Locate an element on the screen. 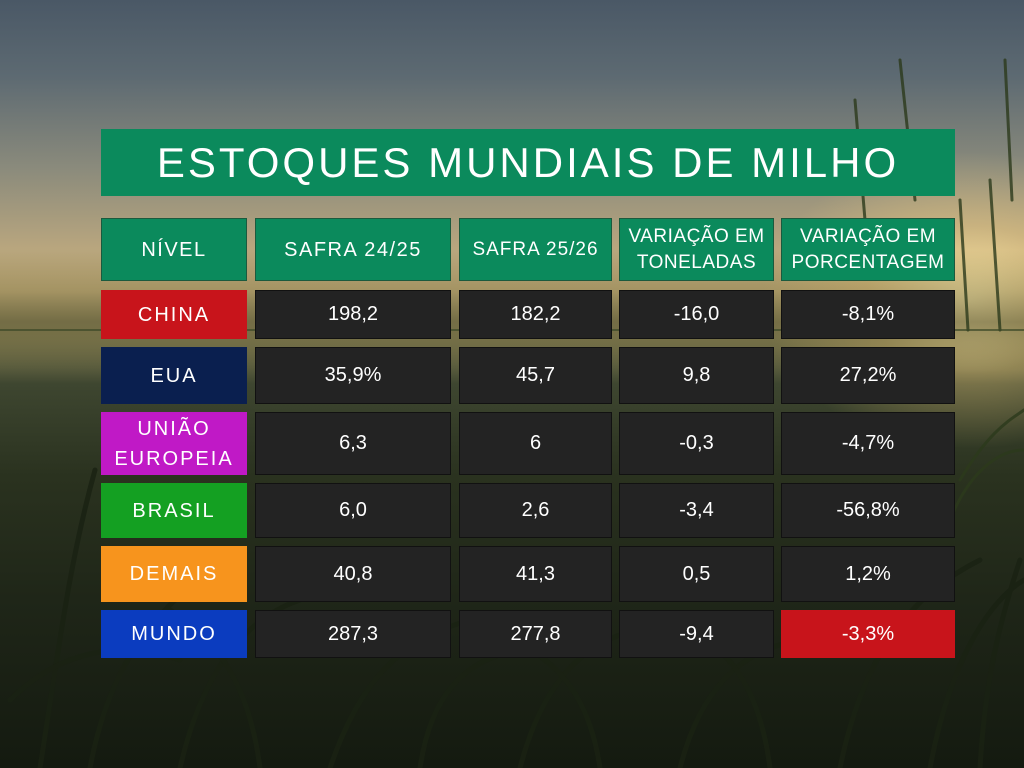 This screenshot has height=768, width=1024. table-cell-var-ton: -9,4 is located at coordinates (696, 634).